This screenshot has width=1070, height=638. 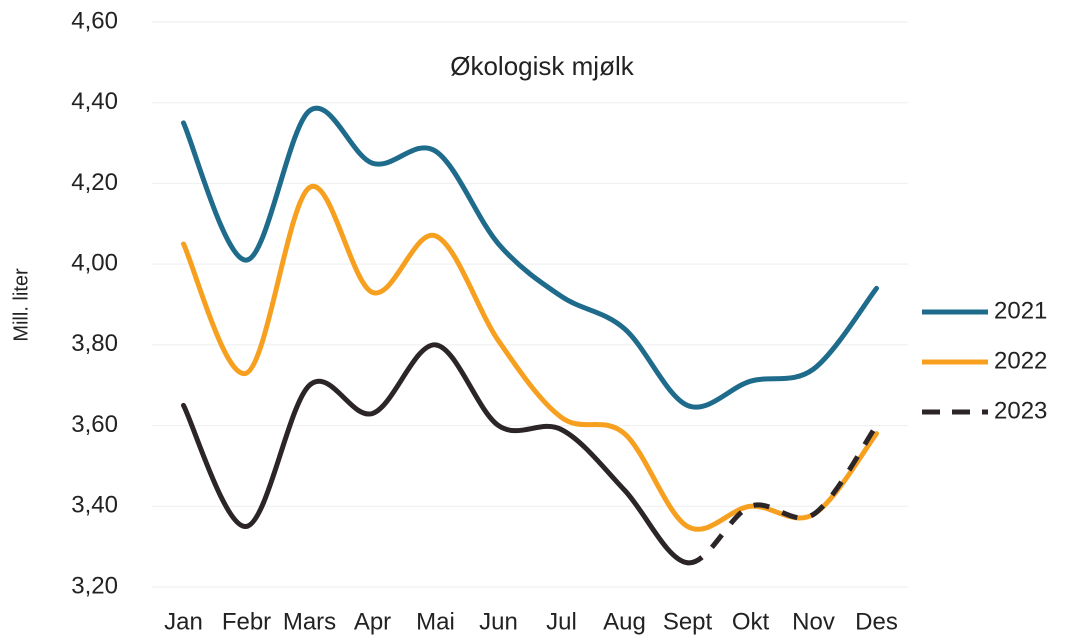 I want to click on x-tick-label: Mai, so click(x=435, y=621).